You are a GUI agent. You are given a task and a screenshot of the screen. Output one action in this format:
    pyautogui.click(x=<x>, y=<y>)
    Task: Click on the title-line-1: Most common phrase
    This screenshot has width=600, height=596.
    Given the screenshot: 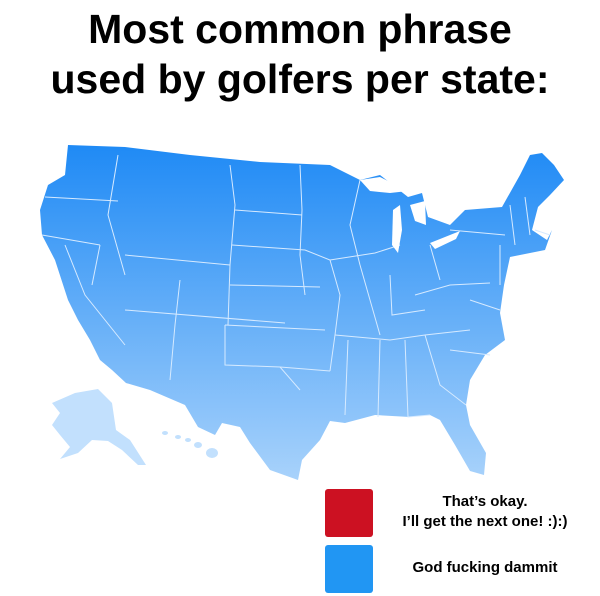 What is the action you would take?
    pyautogui.click(x=300, y=29)
    